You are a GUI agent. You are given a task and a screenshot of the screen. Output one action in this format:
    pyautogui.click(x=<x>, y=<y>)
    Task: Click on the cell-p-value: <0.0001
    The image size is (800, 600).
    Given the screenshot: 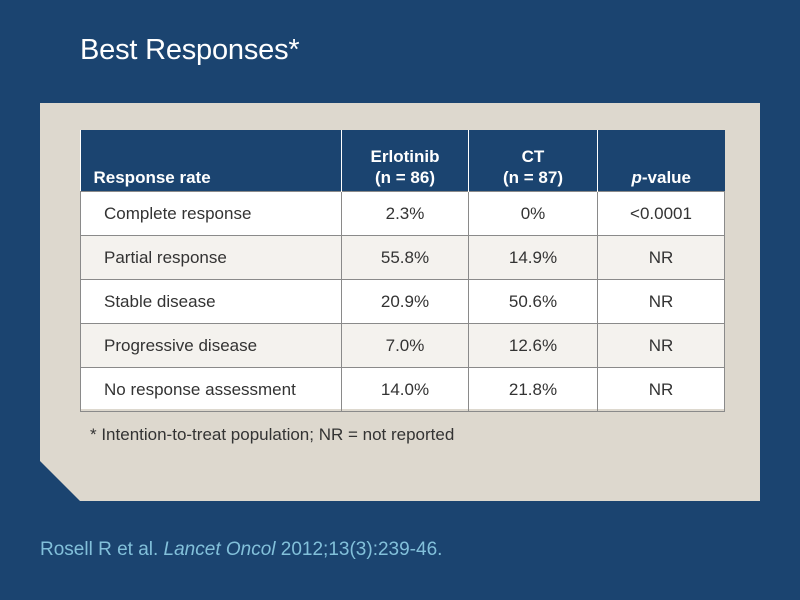 What is the action you would take?
    pyautogui.click(x=661, y=213)
    